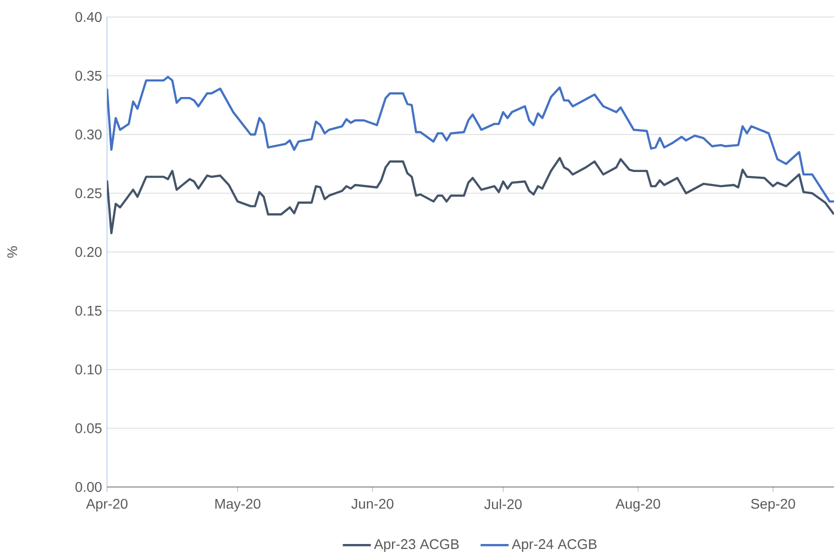 The image size is (836, 560). What do you see at coordinates (773, 505) in the screenshot?
I see `x-tick-label: Sep-20` at bounding box center [773, 505].